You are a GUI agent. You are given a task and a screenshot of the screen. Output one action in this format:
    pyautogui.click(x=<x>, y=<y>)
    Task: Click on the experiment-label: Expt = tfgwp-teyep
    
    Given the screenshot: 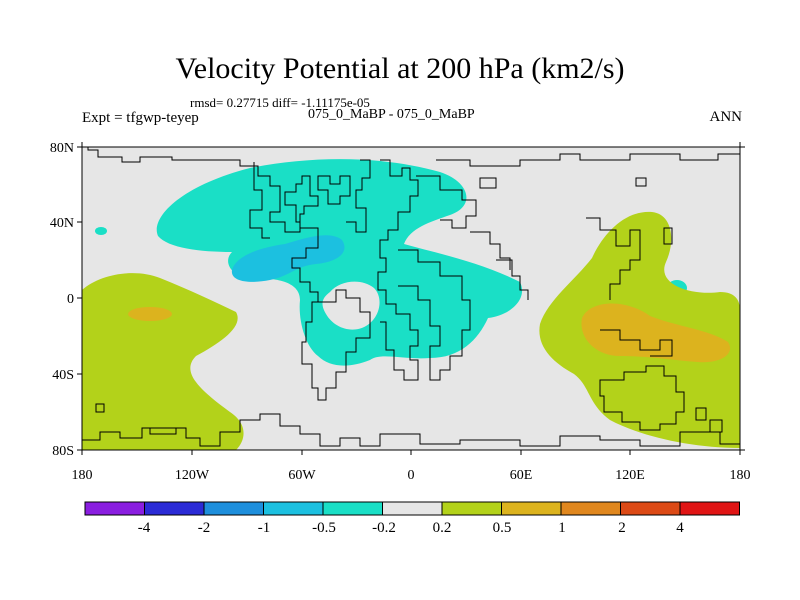 What is the action you would take?
    pyautogui.click(x=140, y=118)
    